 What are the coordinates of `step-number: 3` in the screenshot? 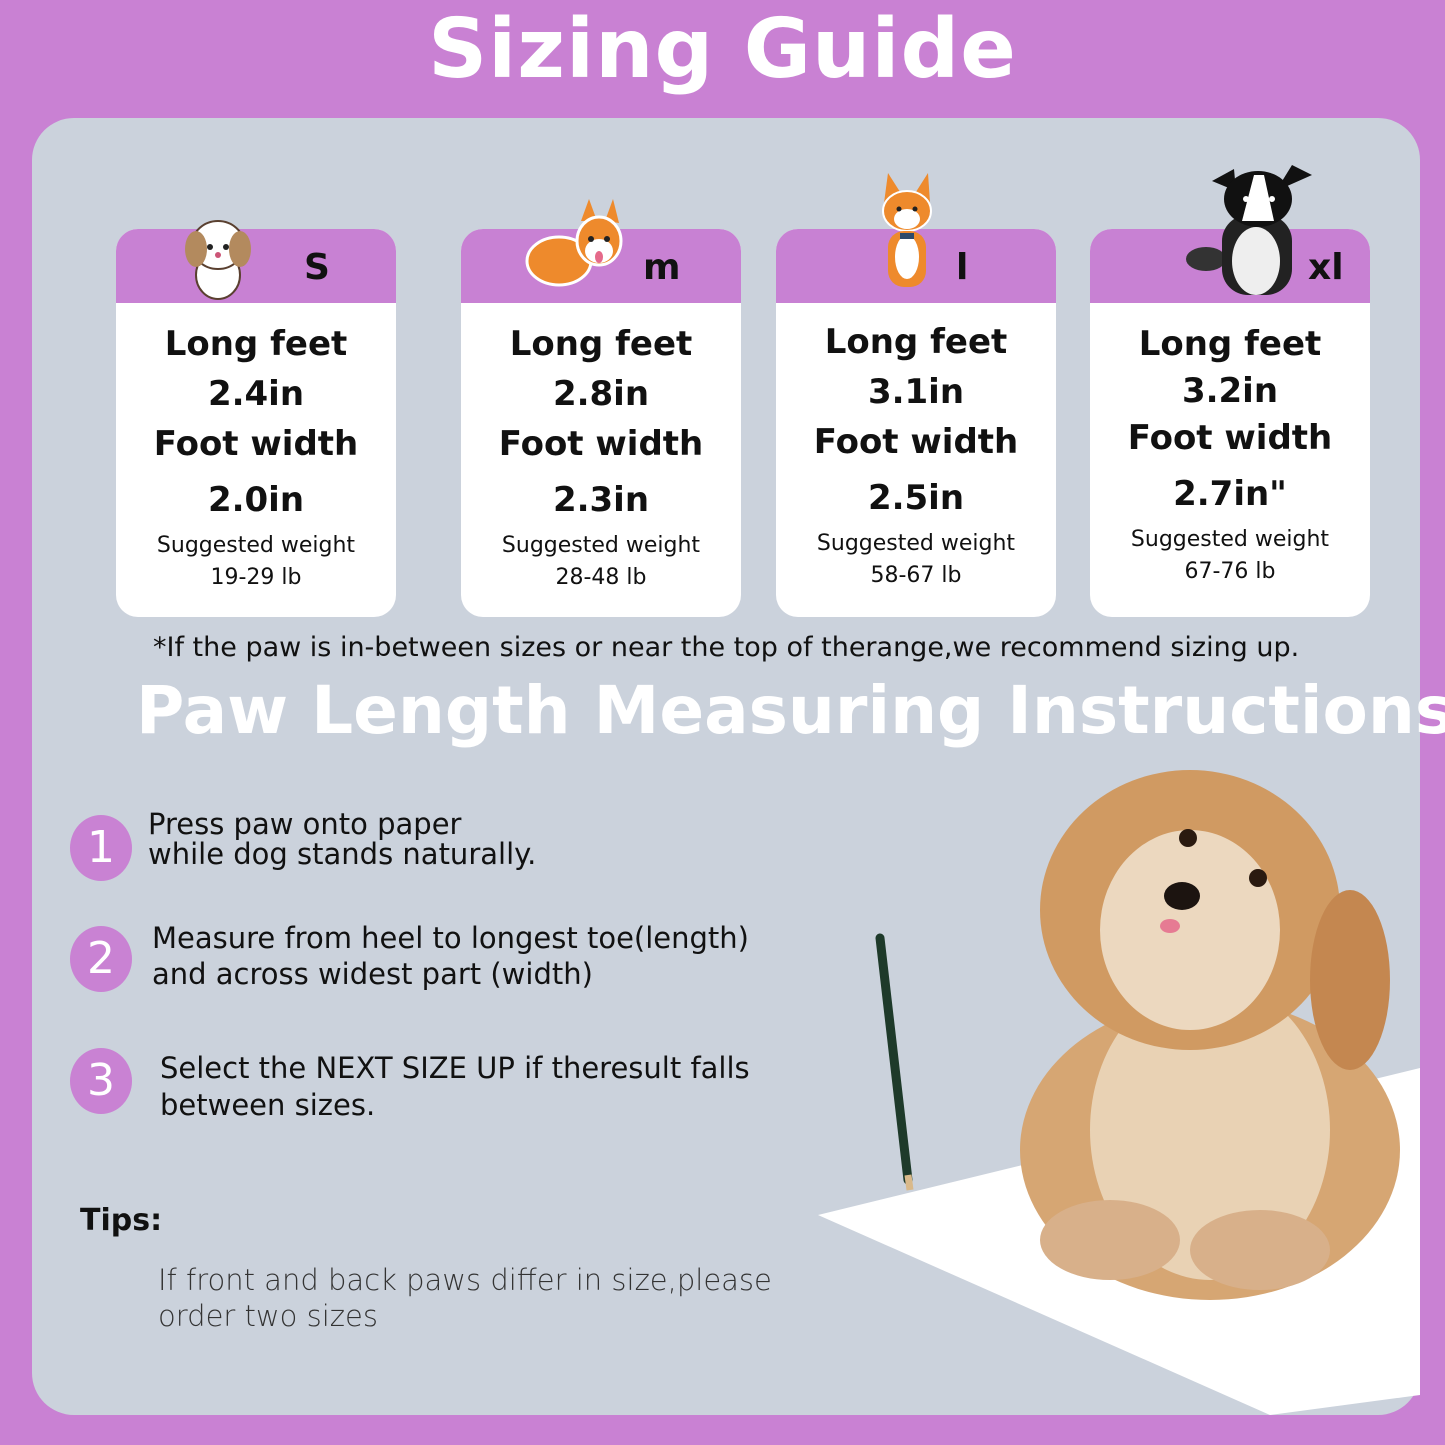 It's located at (101, 1081).